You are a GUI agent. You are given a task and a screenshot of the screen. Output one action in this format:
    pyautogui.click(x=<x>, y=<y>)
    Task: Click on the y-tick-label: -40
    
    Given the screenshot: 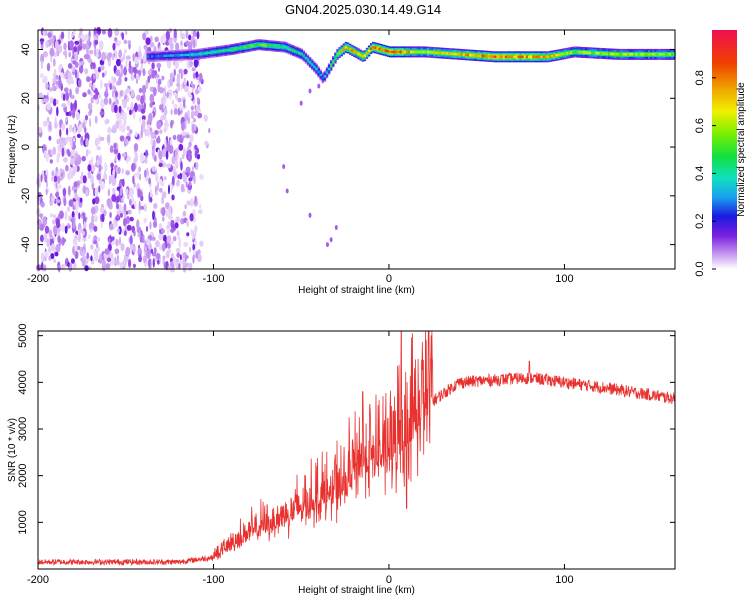 What is the action you would take?
    pyautogui.click(x=26, y=245)
    